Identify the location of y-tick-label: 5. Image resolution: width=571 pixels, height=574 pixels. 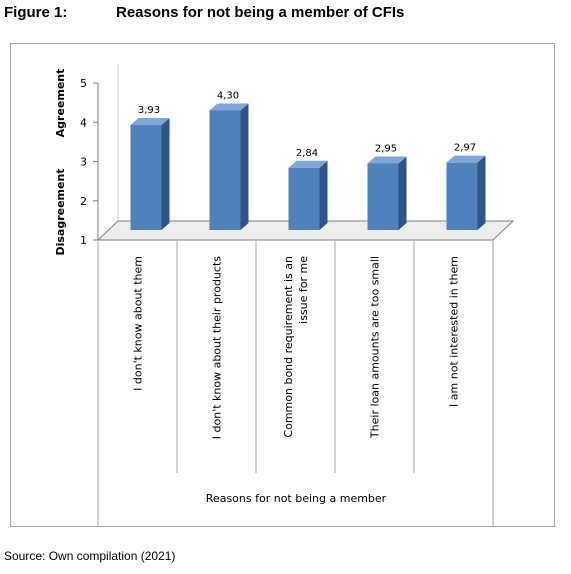
(83, 83).